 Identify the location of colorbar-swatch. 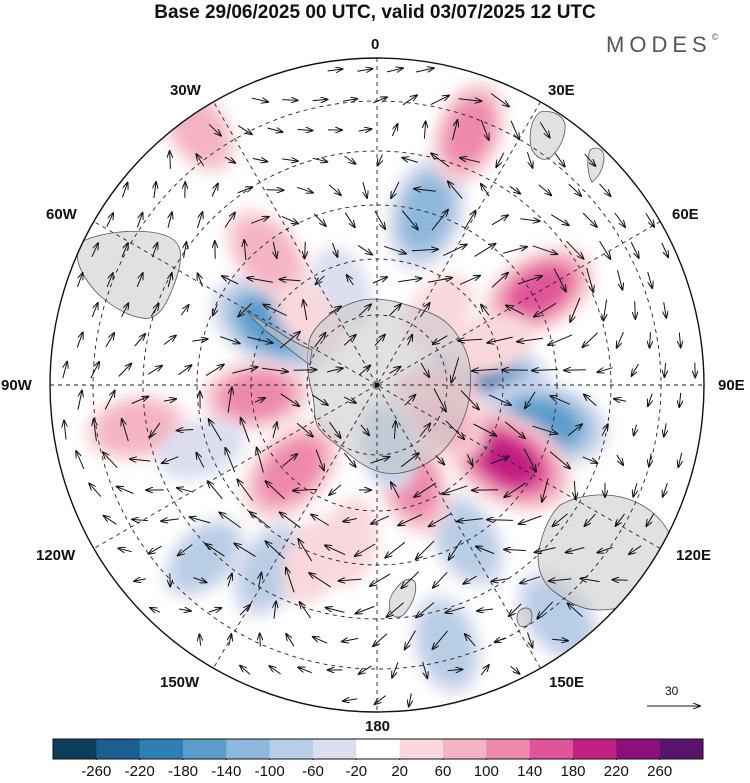
(508, 749).